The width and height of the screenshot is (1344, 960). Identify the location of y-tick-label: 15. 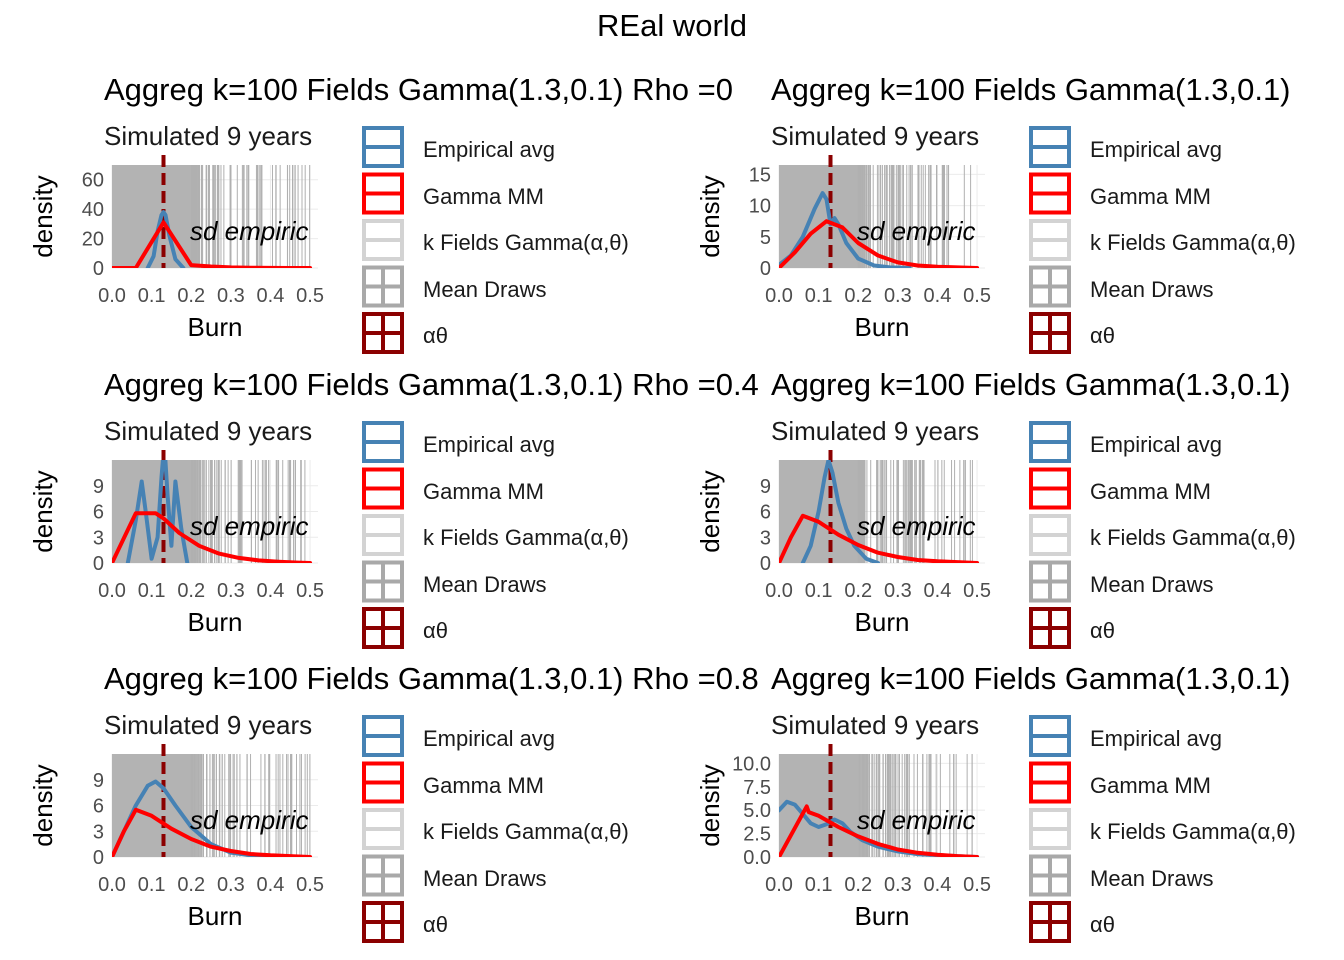
(760, 175).